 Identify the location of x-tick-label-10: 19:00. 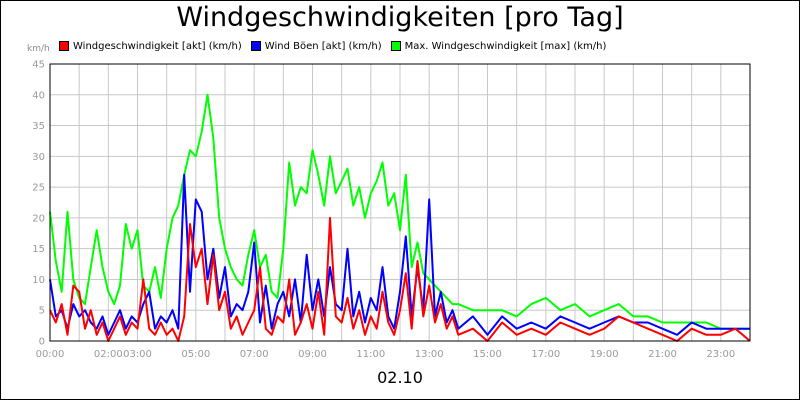
(604, 354).